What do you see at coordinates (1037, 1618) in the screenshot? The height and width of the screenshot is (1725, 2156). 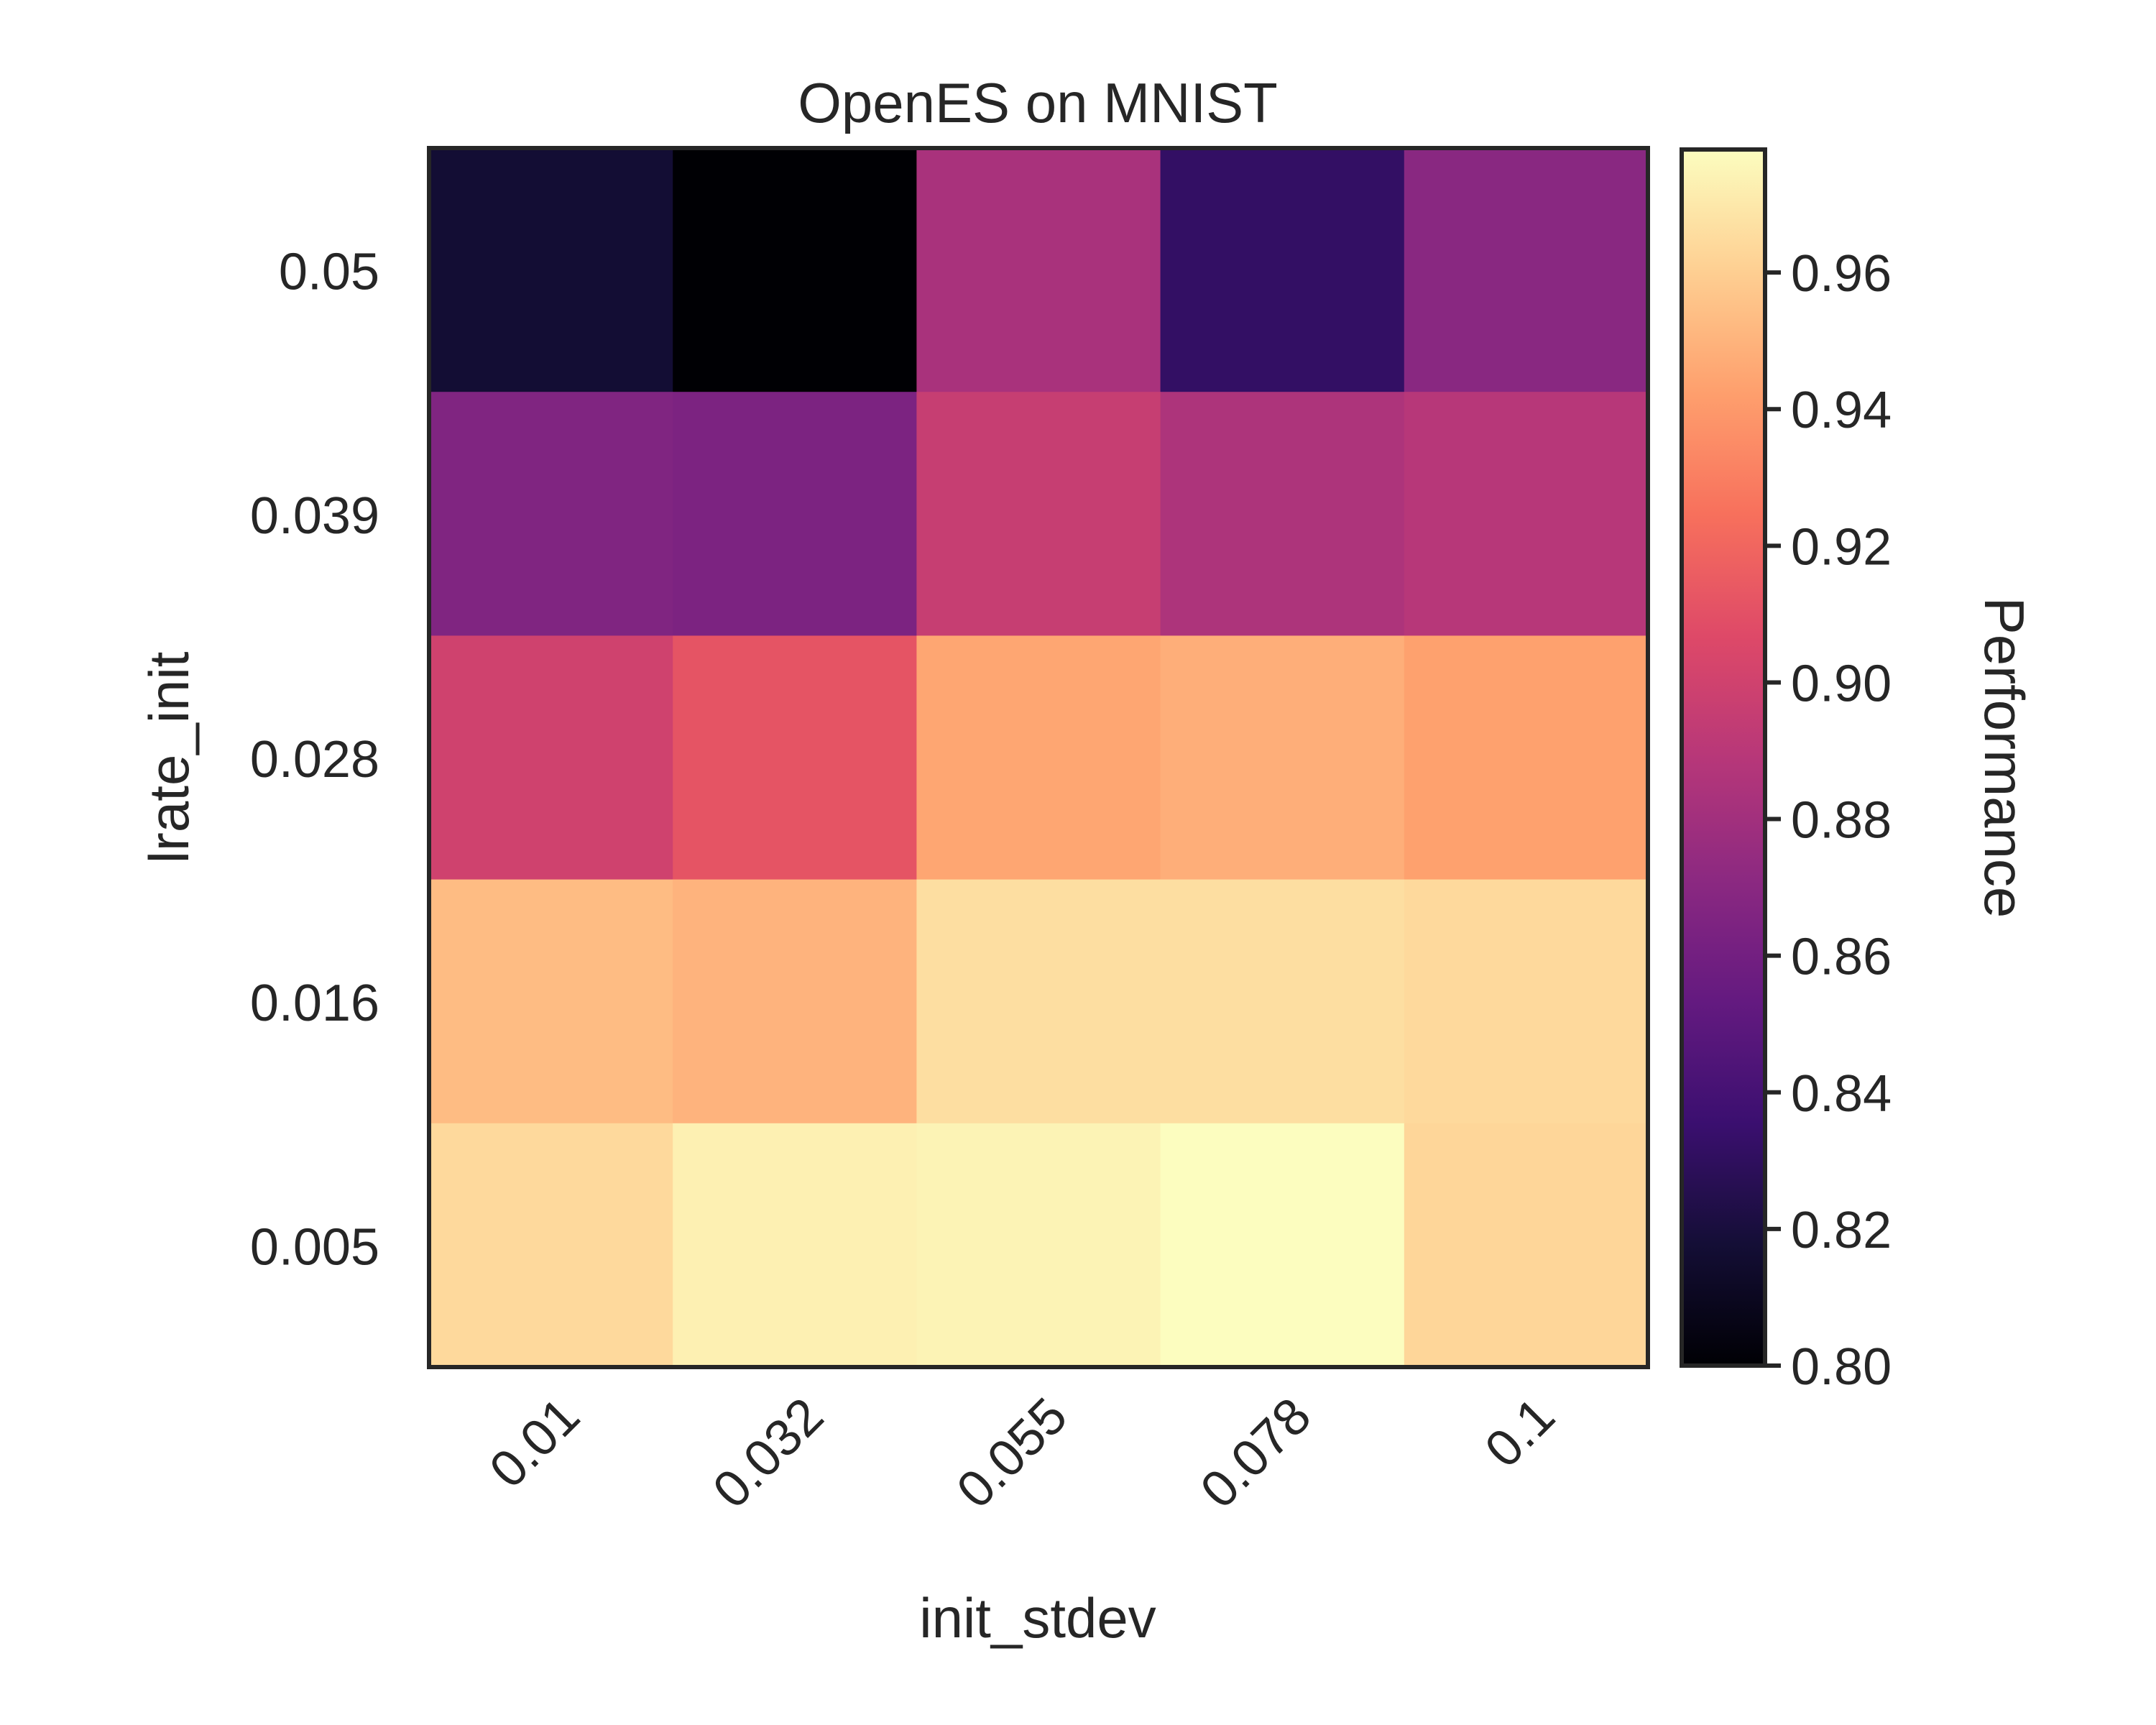 I see `x-axis-label: init_stdev` at bounding box center [1037, 1618].